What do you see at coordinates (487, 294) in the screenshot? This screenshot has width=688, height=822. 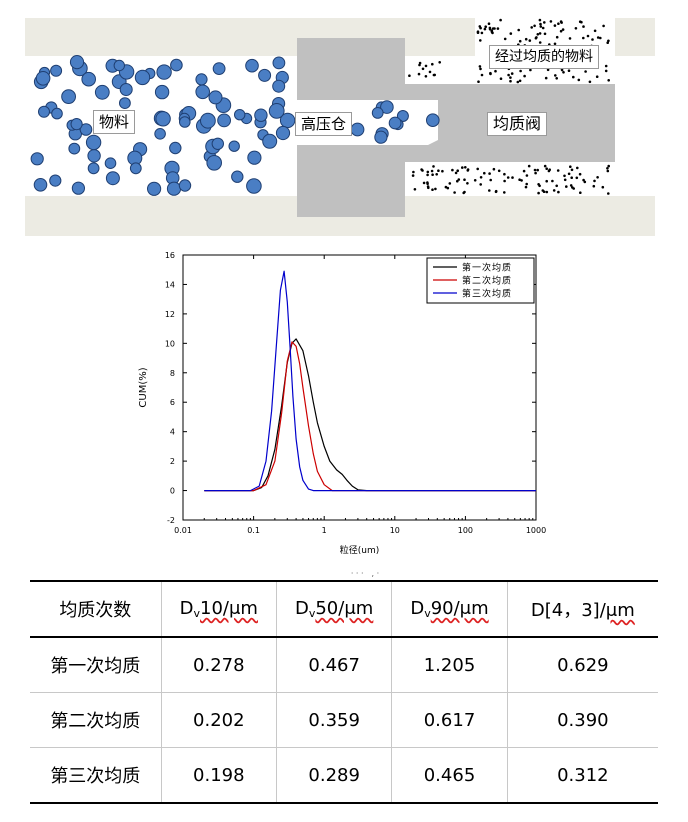 I see `legend-label: 第三次均质` at bounding box center [487, 294].